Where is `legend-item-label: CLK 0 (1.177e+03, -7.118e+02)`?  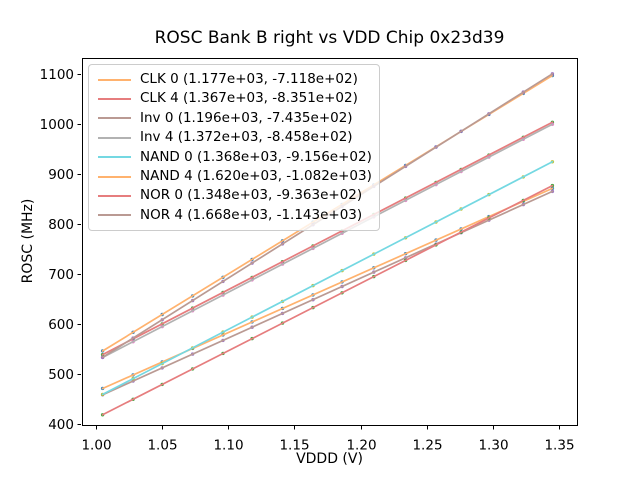 legend-item-label: CLK 0 (1.177e+03, -7.118e+02) is located at coordinates (249, 78).